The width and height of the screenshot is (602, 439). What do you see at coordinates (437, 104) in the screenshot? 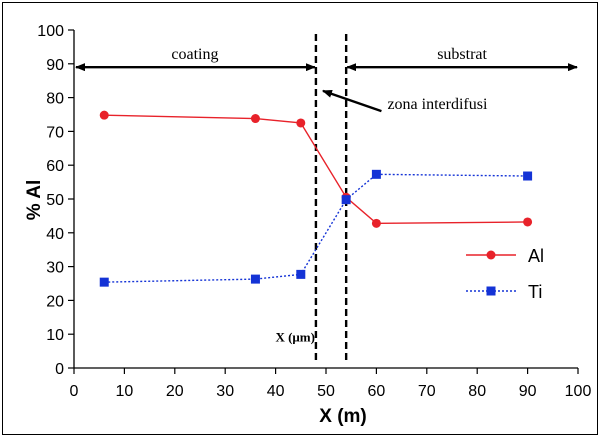
I see `zona-interdifusi-label: zona interdifusi` at bounding box center [437, 104].